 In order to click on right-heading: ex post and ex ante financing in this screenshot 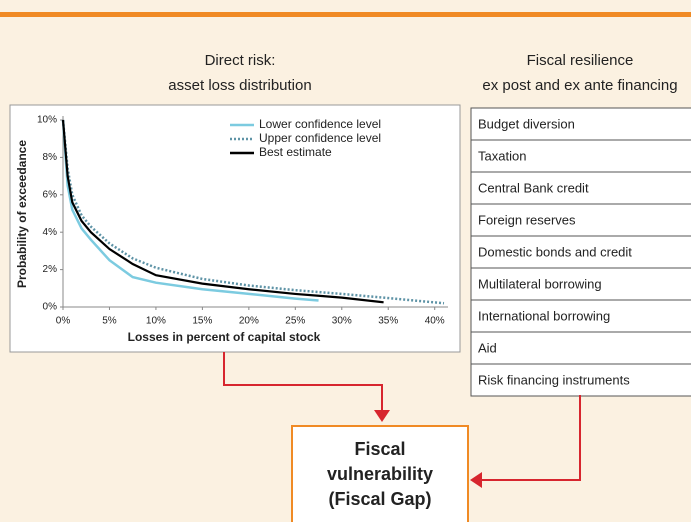, I will do `click(579, 85)`.